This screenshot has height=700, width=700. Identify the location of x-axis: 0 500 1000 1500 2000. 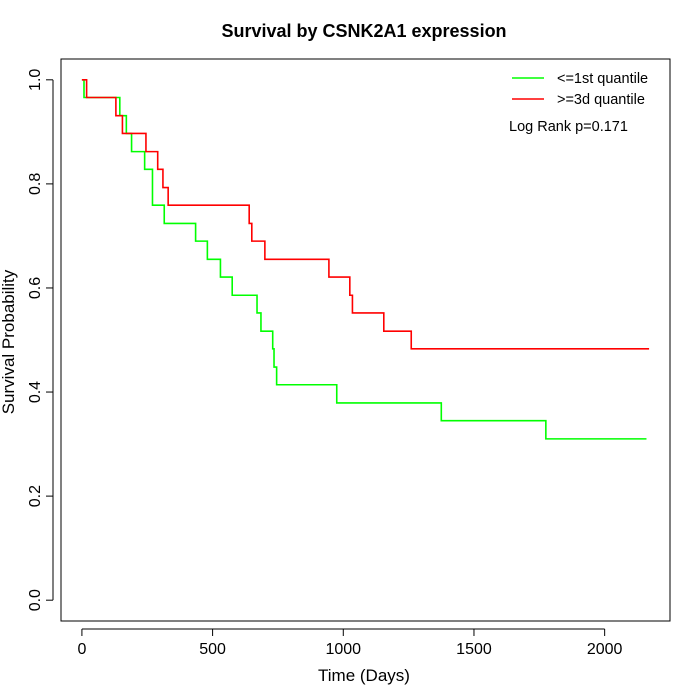
(350, 643).